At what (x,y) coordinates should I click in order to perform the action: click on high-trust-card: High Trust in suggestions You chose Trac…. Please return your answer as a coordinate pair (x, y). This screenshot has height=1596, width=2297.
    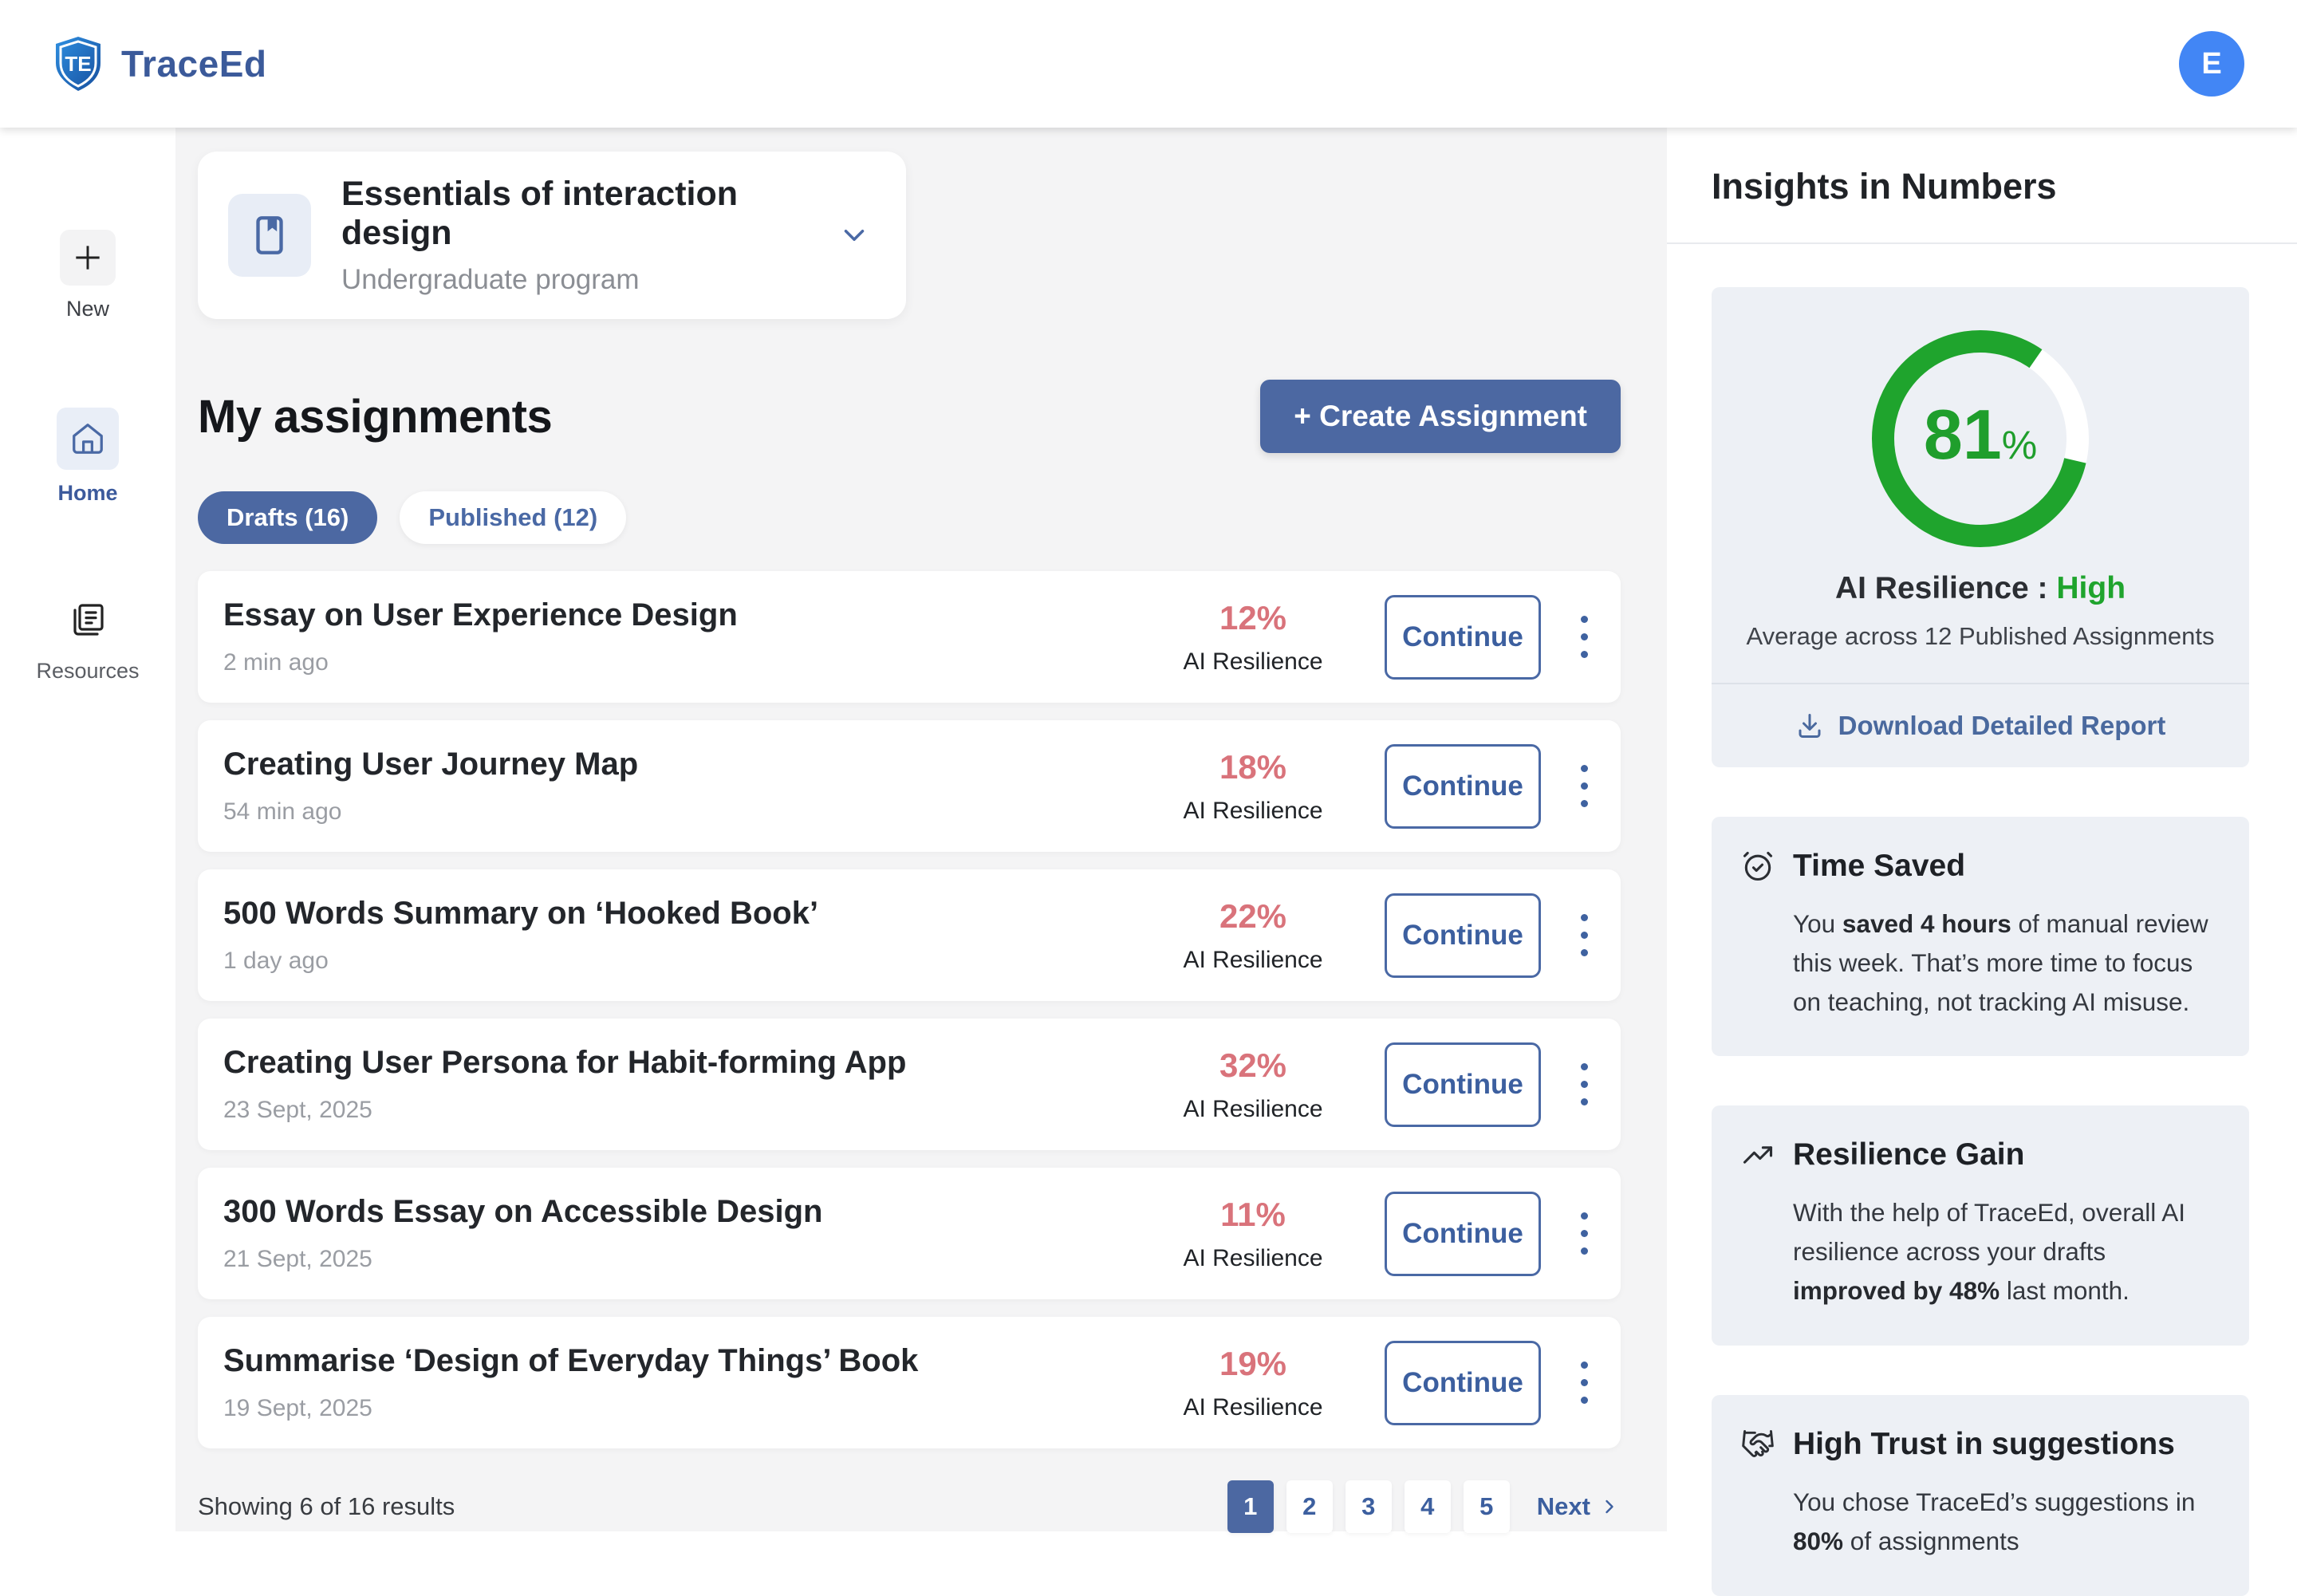
    Looking at the image, I should click on (1980, 1495).